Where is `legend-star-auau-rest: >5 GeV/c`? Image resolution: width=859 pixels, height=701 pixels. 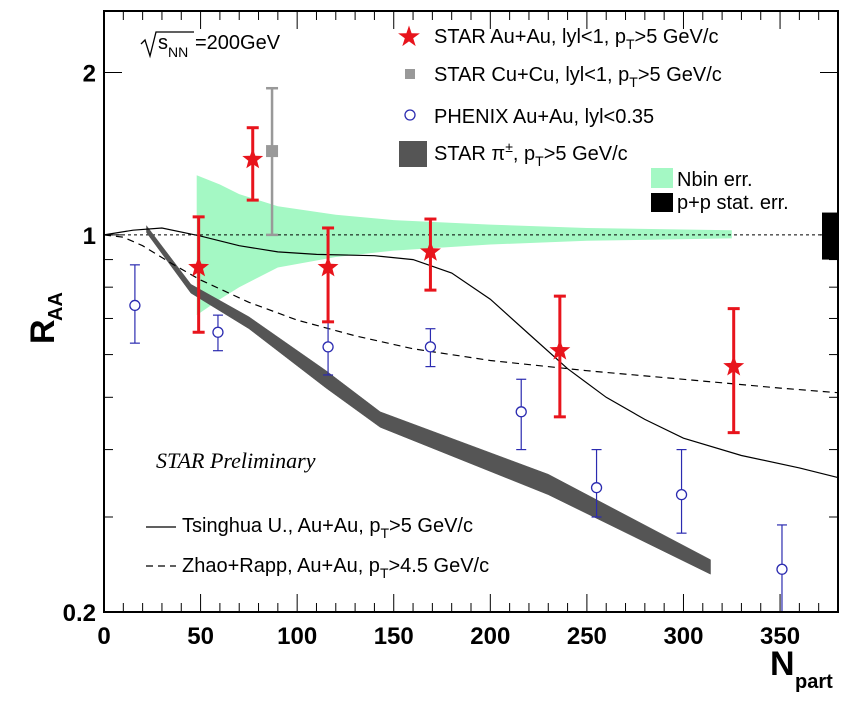
legend-star-auau-rest: >5 GeV/c is located at coordinates (677, 37).